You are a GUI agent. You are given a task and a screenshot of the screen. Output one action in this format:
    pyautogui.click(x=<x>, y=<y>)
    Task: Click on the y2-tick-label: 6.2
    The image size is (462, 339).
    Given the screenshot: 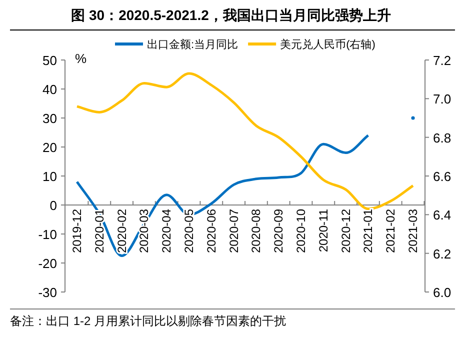 What is the action you would take?
    pyautogui.click(x=442, y=254)
    